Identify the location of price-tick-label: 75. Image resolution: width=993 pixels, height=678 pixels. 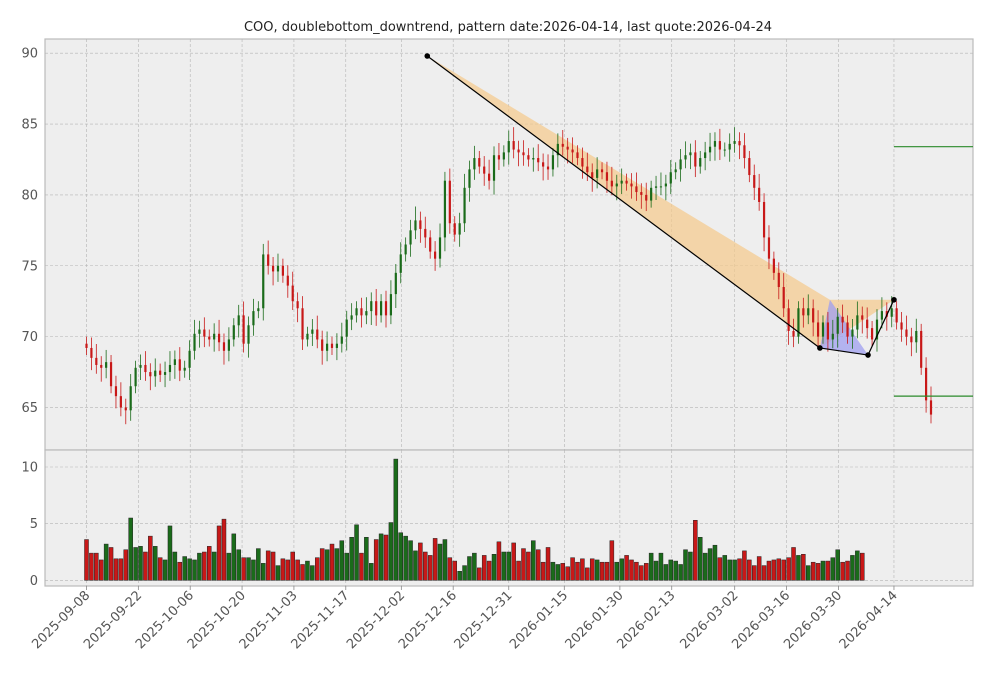
(29, 266).